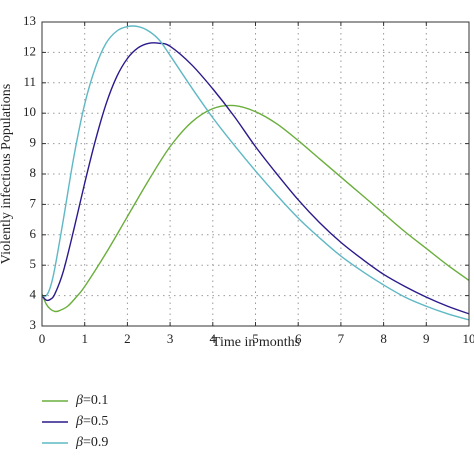 This screenshot has height=474, width=474. What do you see at coordinates (468, 338) in the screenshot?
I see `x-tick-label: 10` at bounding box center [468, 338].